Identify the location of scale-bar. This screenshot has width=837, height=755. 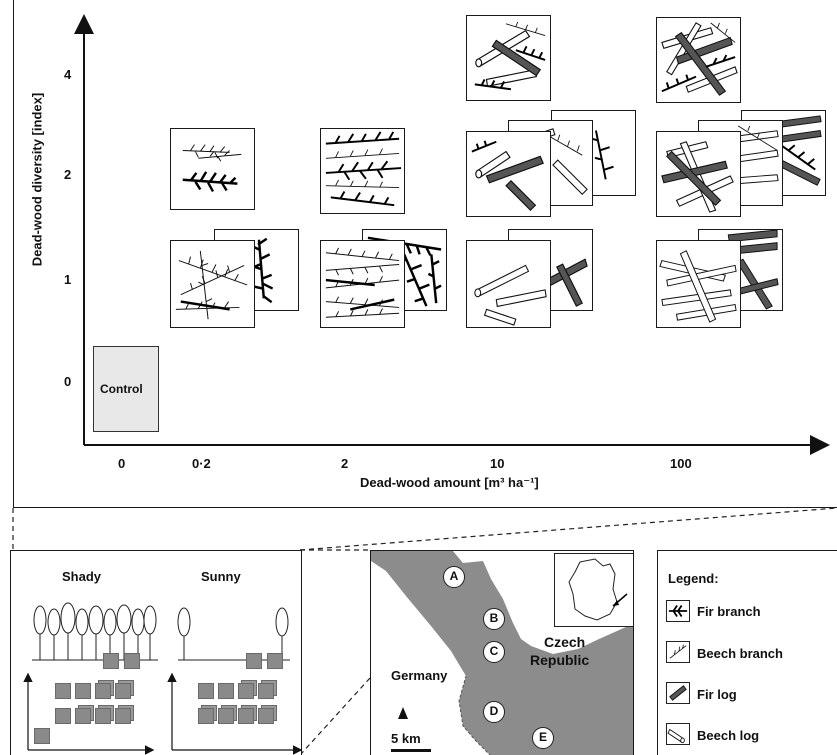
(411, 750).